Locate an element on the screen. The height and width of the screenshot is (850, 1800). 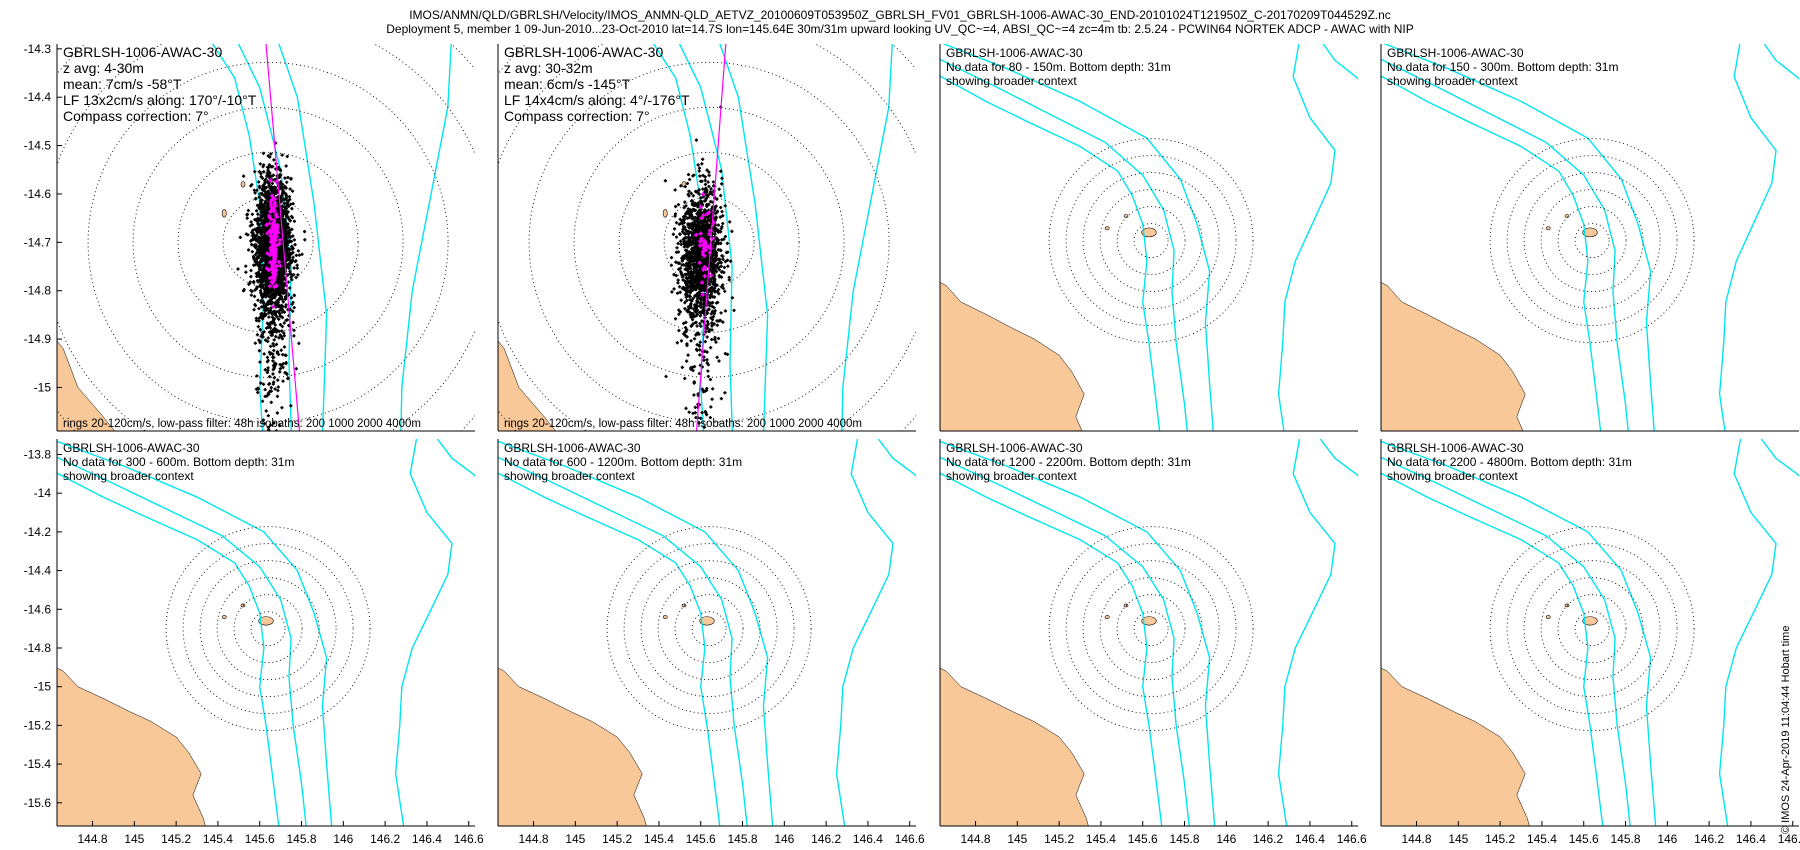
y-tick-label: -14.5 is located at coordinates (38, 146).